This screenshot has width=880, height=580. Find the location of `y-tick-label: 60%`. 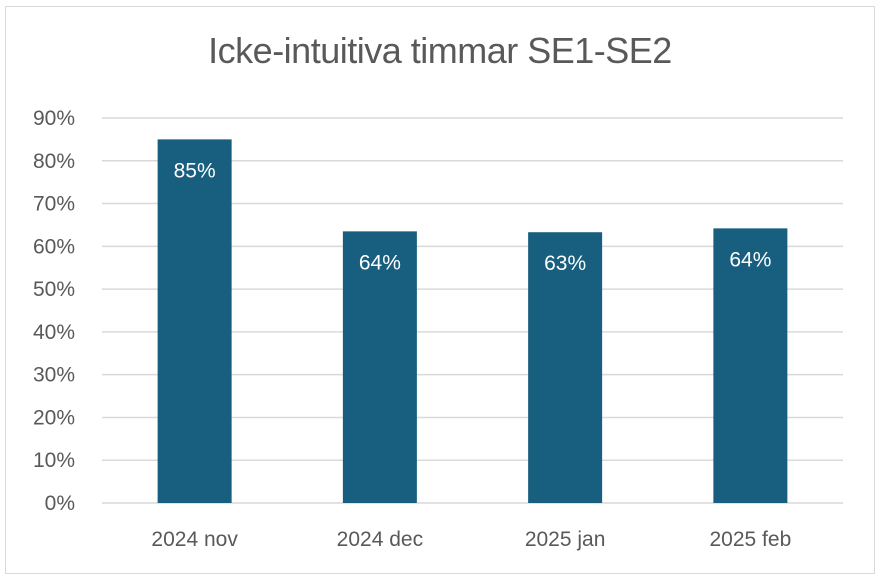

y-tick-label: 60% is located at coordinates (54, 246).